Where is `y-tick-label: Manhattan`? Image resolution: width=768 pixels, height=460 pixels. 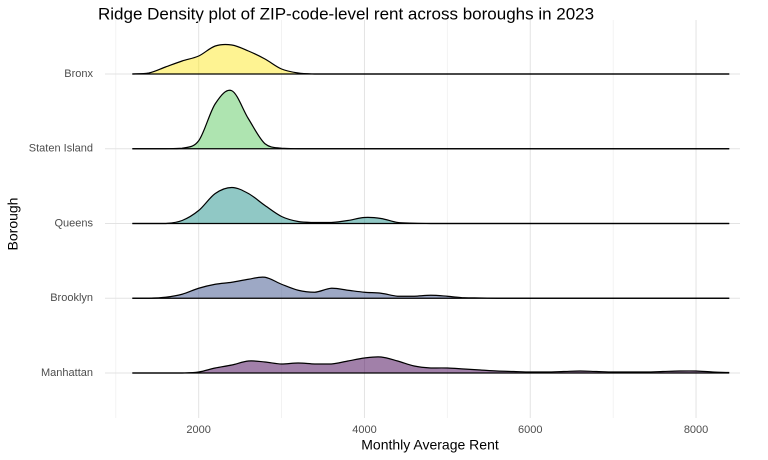
y-tick-label: Manhattan is located at coordinates (67, 373).